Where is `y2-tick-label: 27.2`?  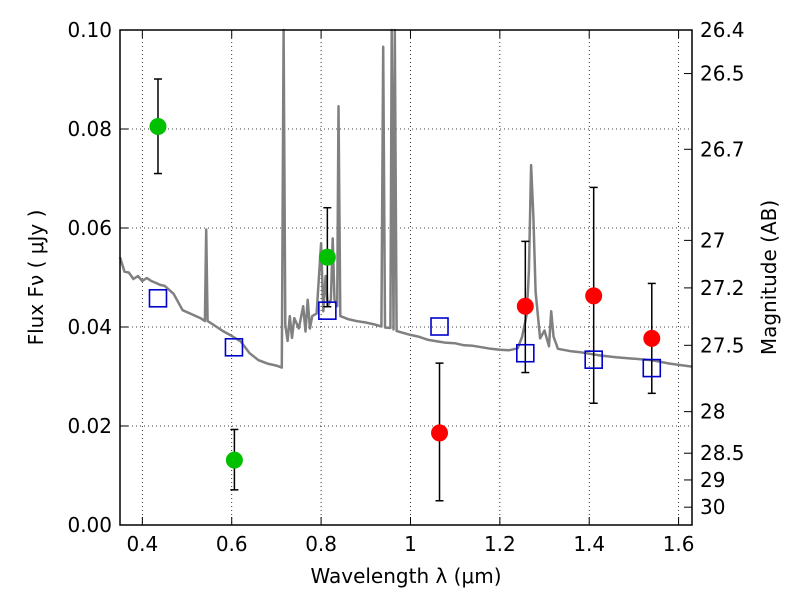 y2-tick-label: 27.2 is located at coordinates (722, 288).